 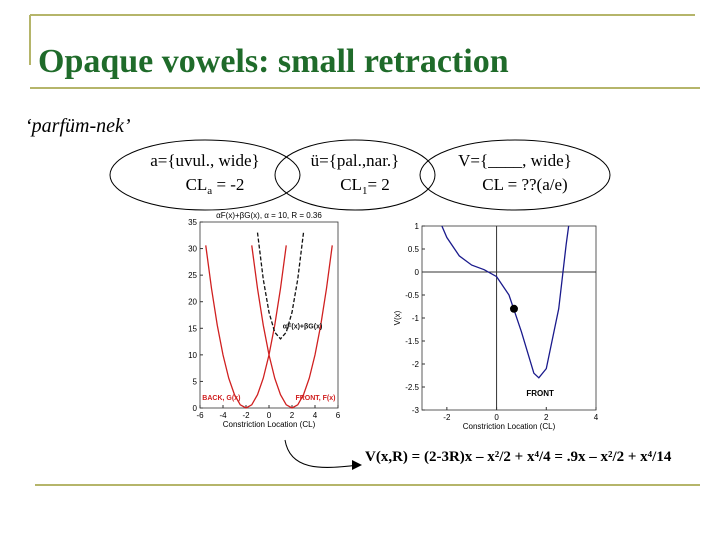 What do you see at coordinates (365, 191) in the screenshot?
I see `cl-sub: 1` at bounding box center [365, 191].